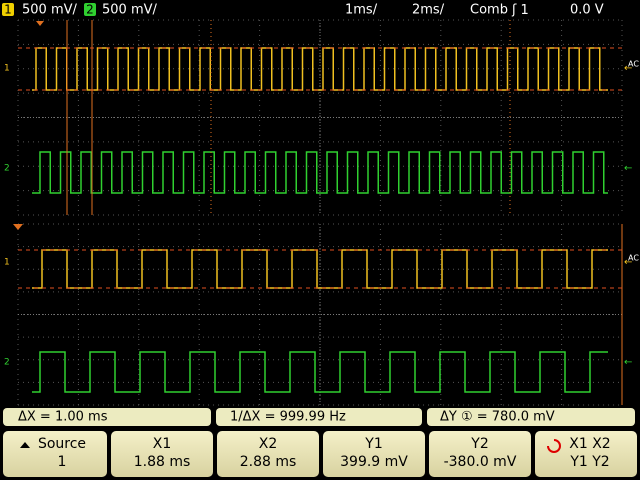 This screenshot has height=480, width=640. What do you see at coordinates (63, 417) in the screenshot?
I see `delta-x: ΔX = 1.00 ms` at bounding box center [63, 417].